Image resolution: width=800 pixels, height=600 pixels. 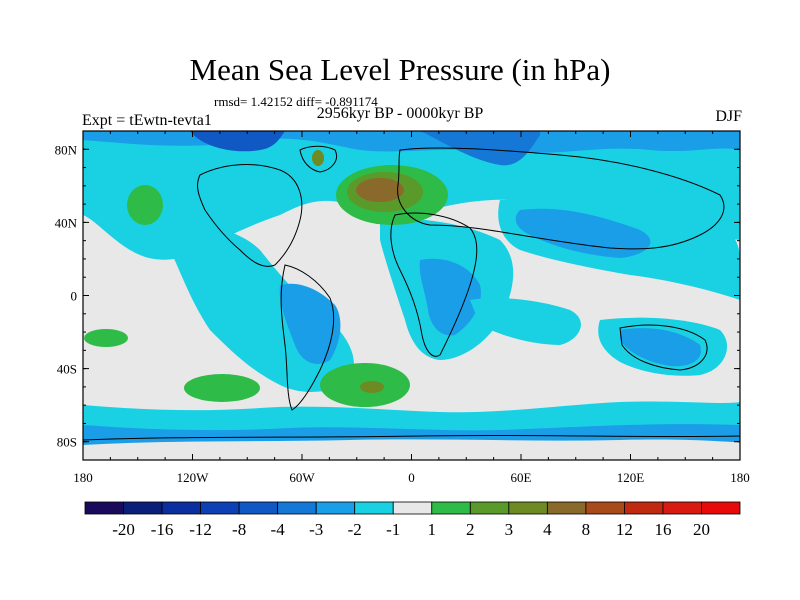 What do you see at coordinates (586, 529) in the screenshot?
I see `colorbar-level-label: 8` at bounding box center [586, 529].